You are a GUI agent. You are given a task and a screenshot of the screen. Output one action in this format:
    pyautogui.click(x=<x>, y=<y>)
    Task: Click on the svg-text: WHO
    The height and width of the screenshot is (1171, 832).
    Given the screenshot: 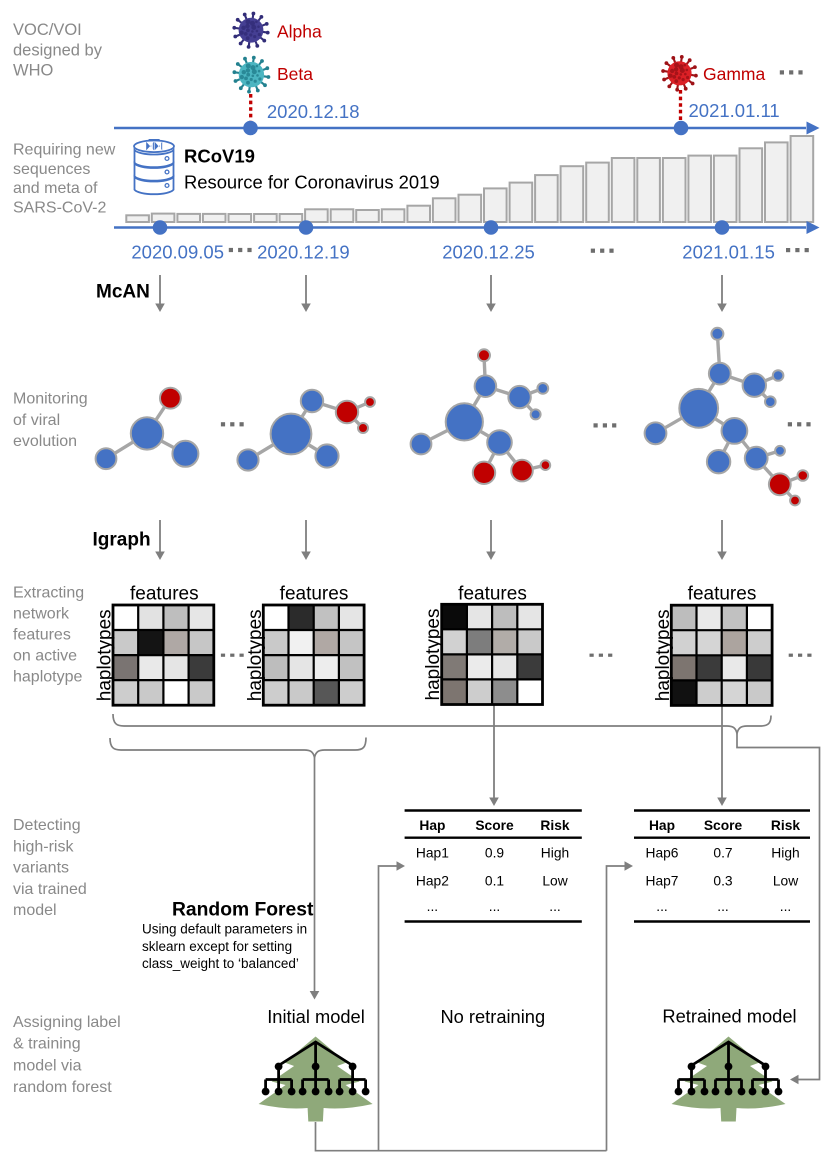 What is the action you would take?
    pyautogui.click(x=33, y=71)
    